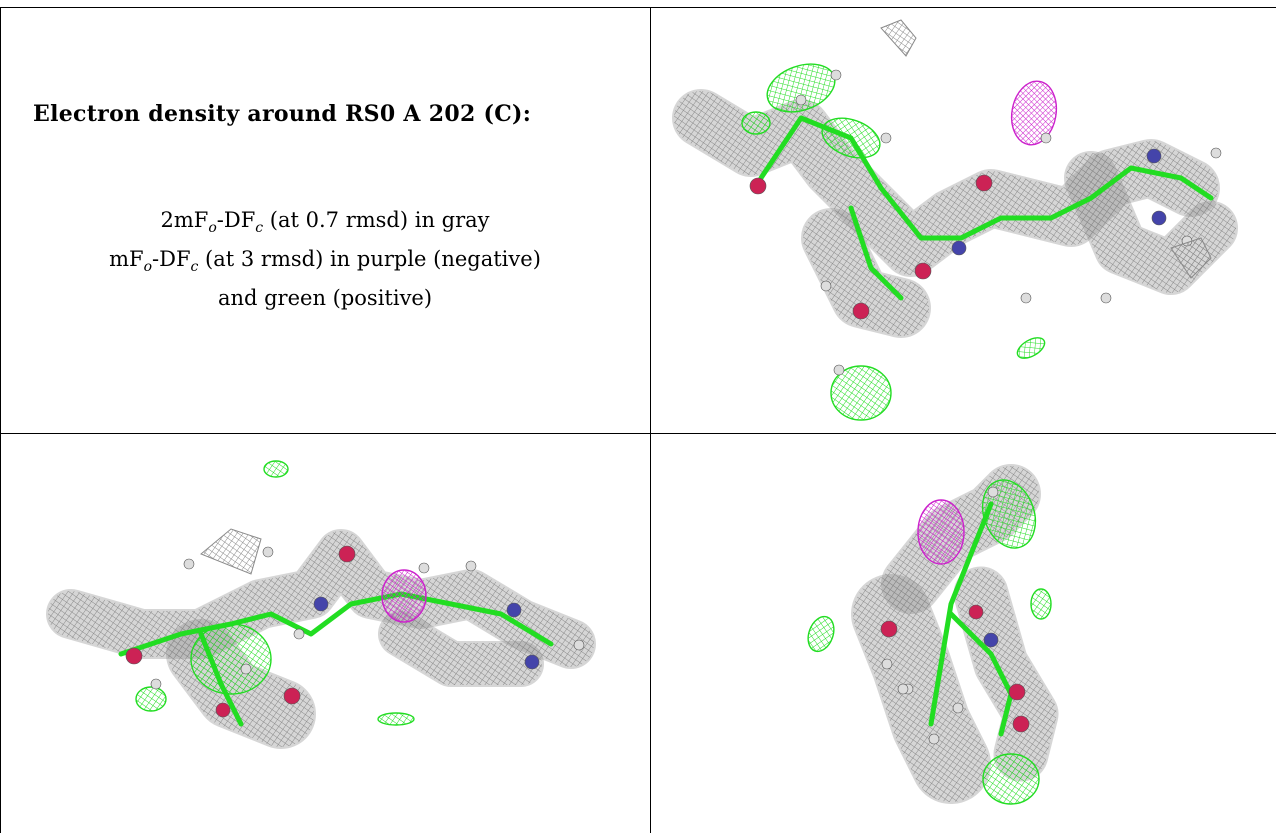 The image size is (1276, 833). What do you see at coordinates (212, 228) in the screenshot?
I see `legend-1-sub-o: o` at bounding box center [212, 228].